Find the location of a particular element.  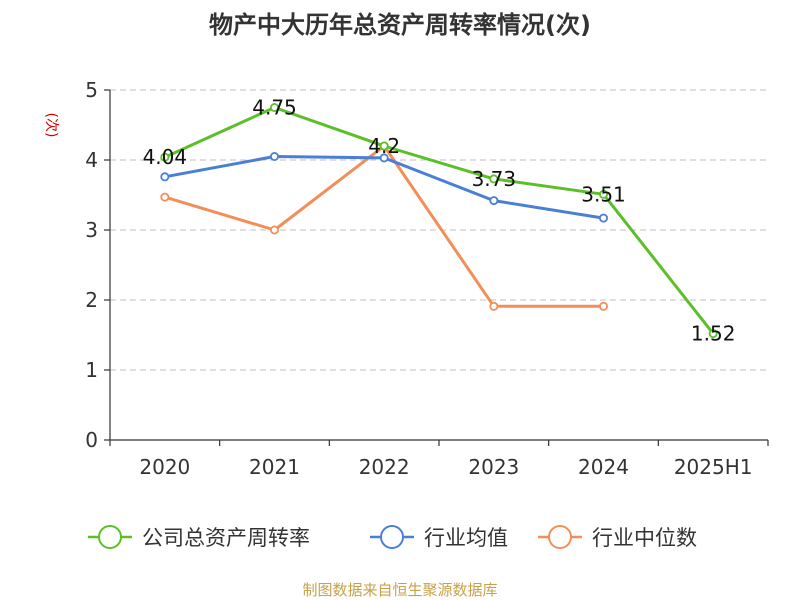

legend: 公司总资产周转率 行业均值 行业中位数 is located at coordinates (392, 537).